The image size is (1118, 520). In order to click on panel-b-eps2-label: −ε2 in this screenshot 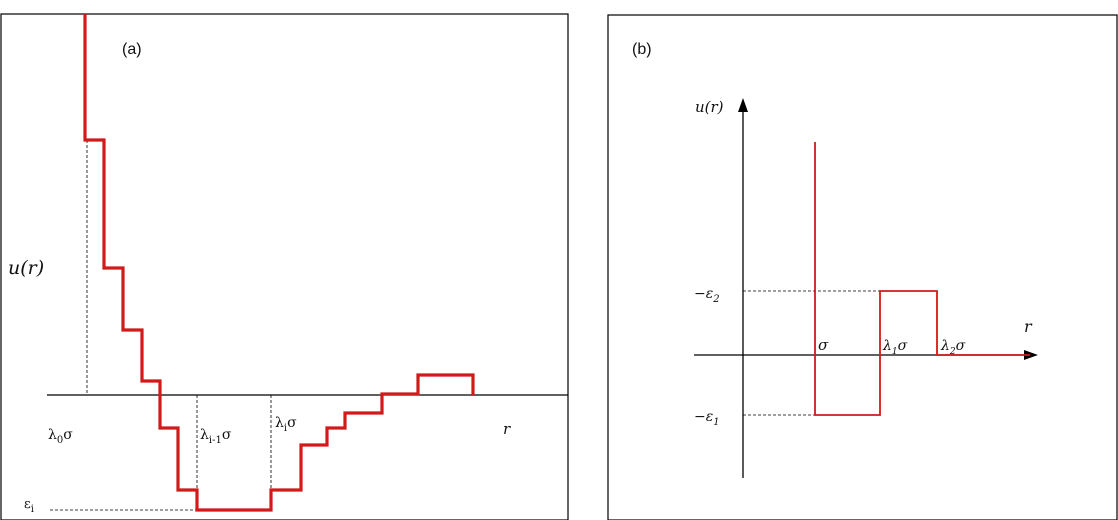, I will do `click(707, 295)`.